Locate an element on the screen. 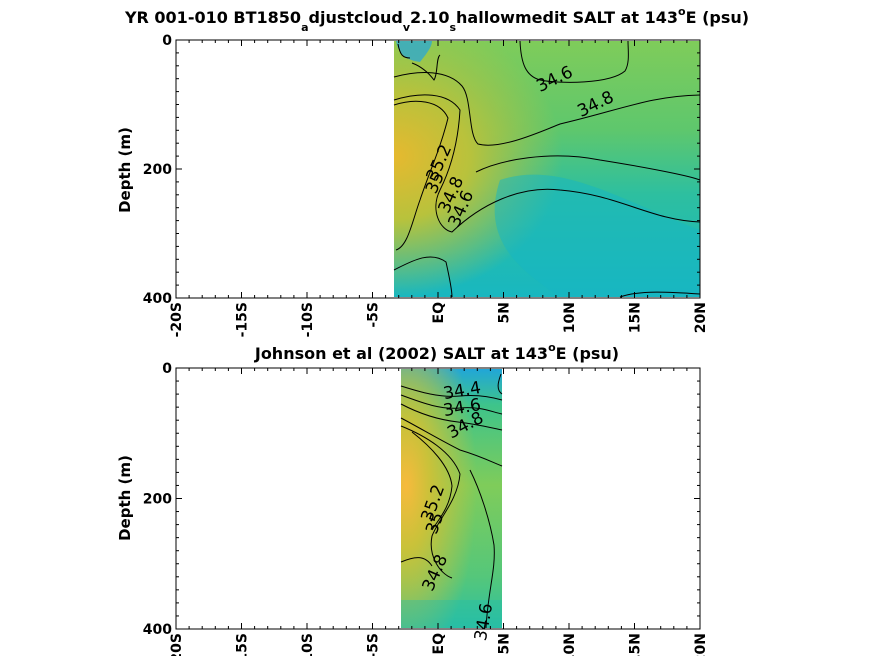  panel-1-field is located at coordinates (547, 169).